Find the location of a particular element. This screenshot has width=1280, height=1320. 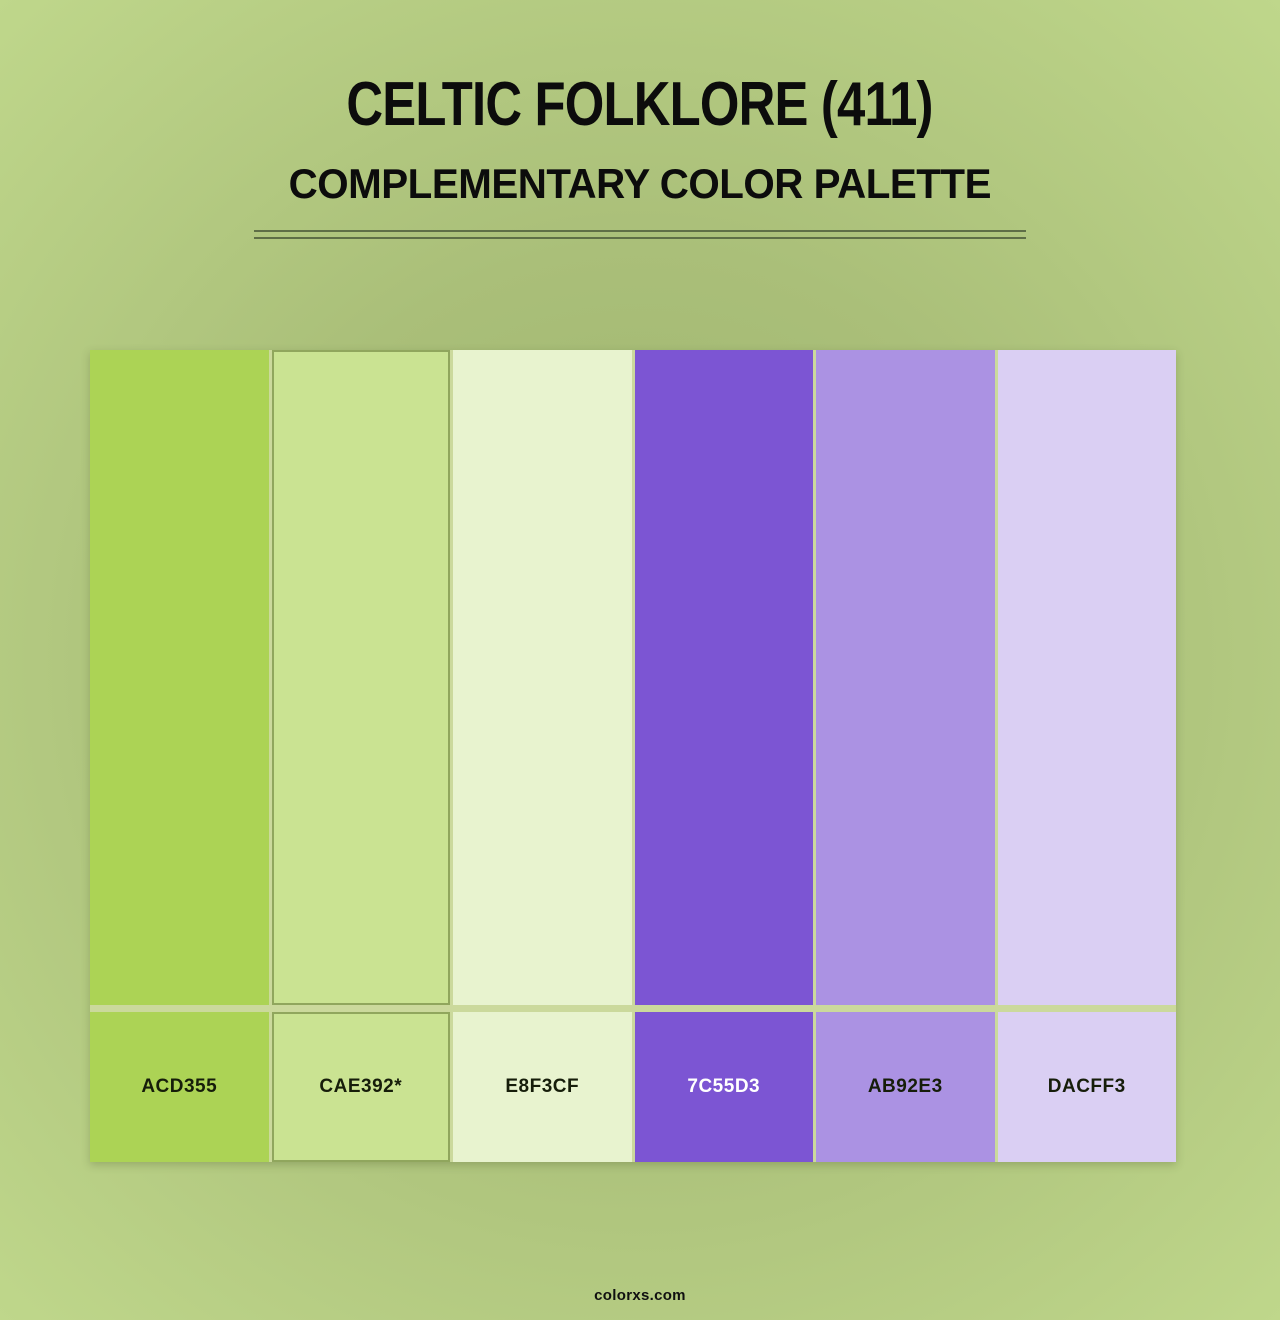

swatch-hex-label-e8f3cf: E8F3CF is located at coordinates (542, 1087).